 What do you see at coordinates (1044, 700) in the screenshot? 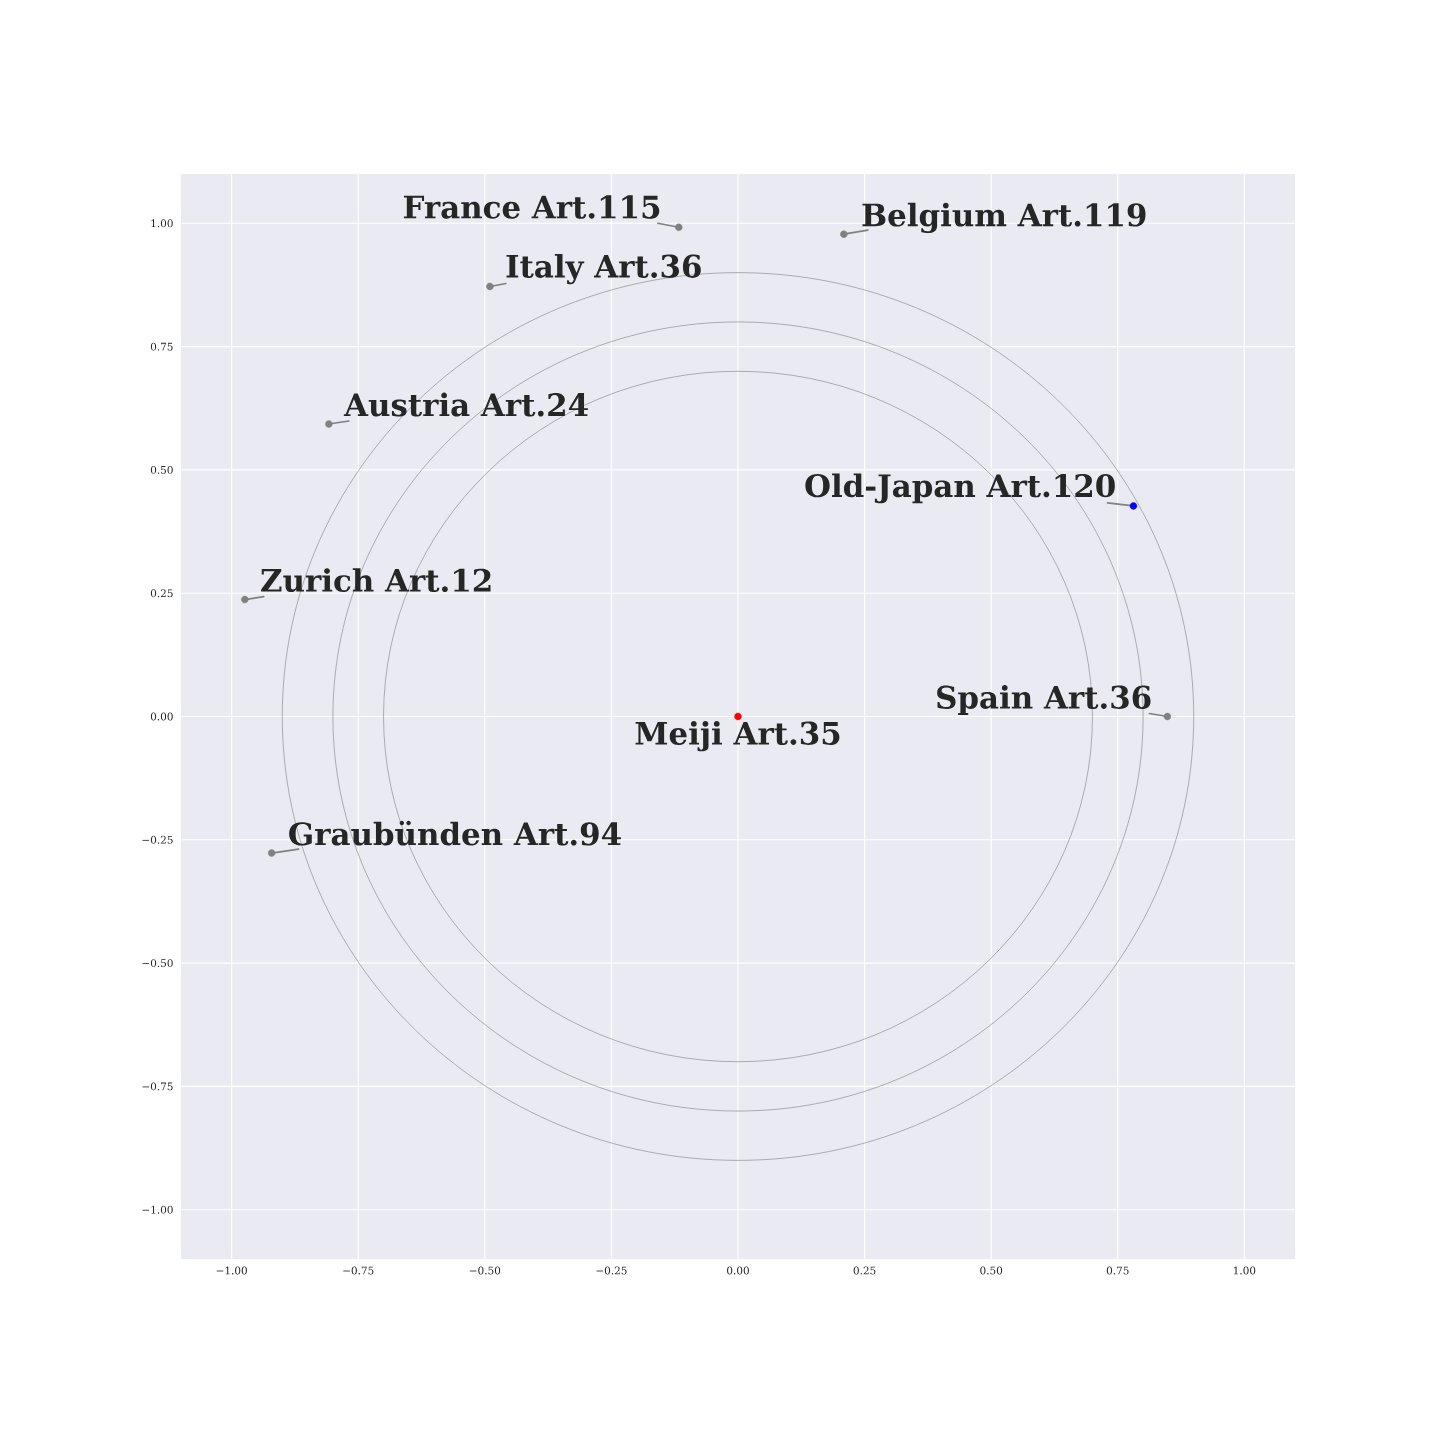
I see `annotation: Spain Art.36` at bounding box center [1044, 700].